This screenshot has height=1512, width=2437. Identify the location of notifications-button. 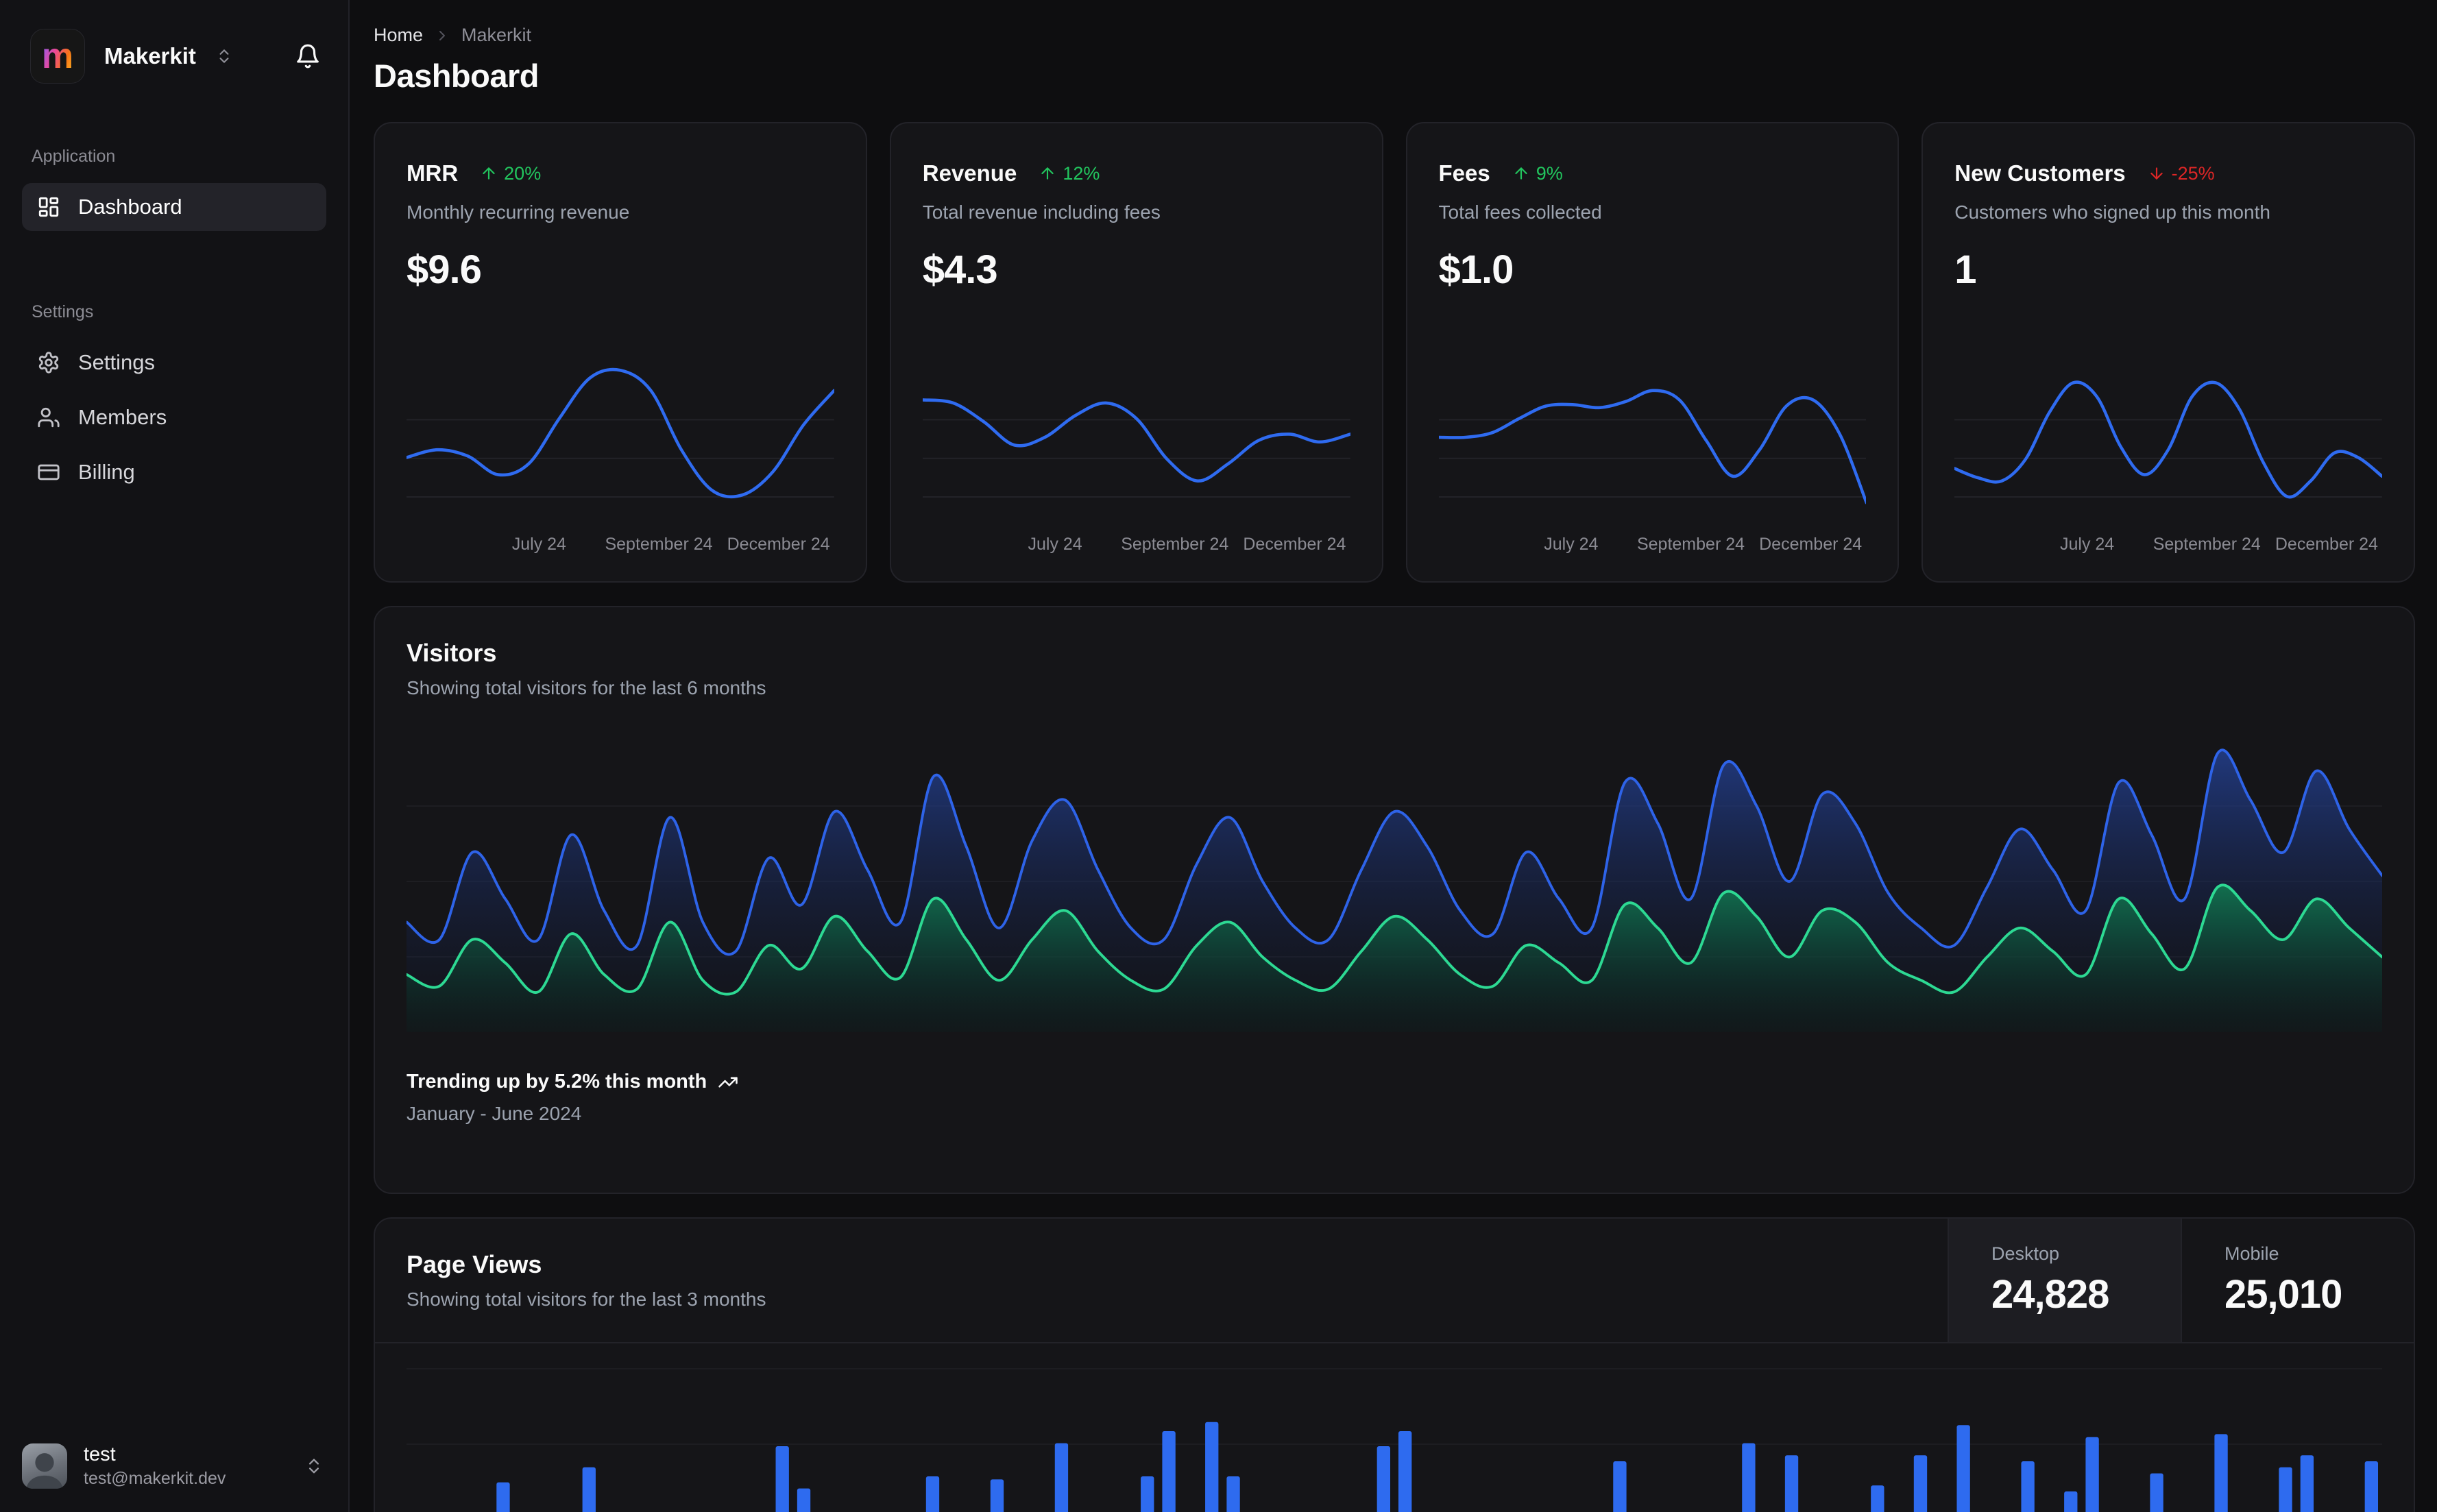
(308, 56).